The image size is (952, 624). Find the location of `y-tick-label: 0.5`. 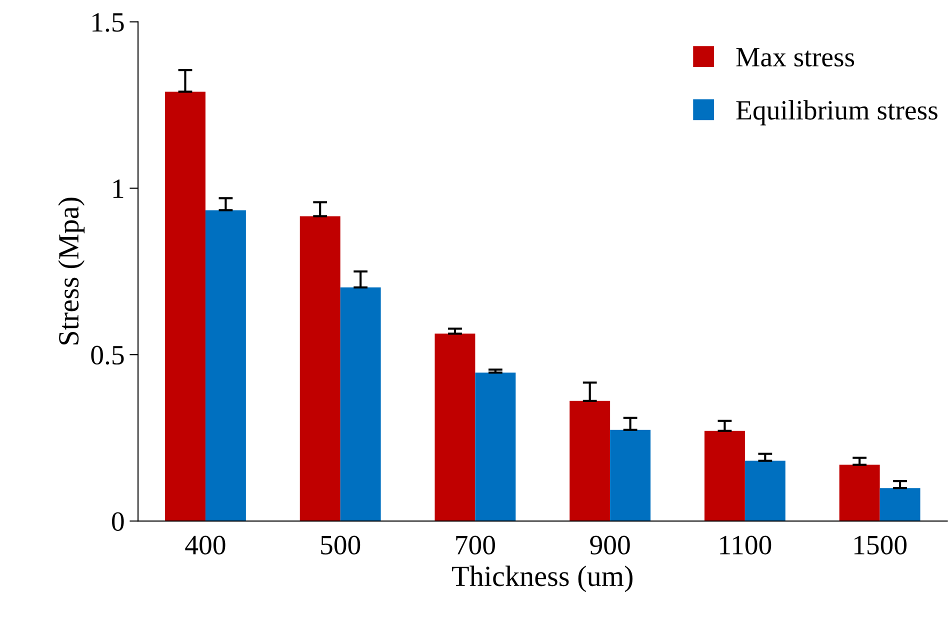

y-tick-label: 0.5 is located at coordinates (107, 355).